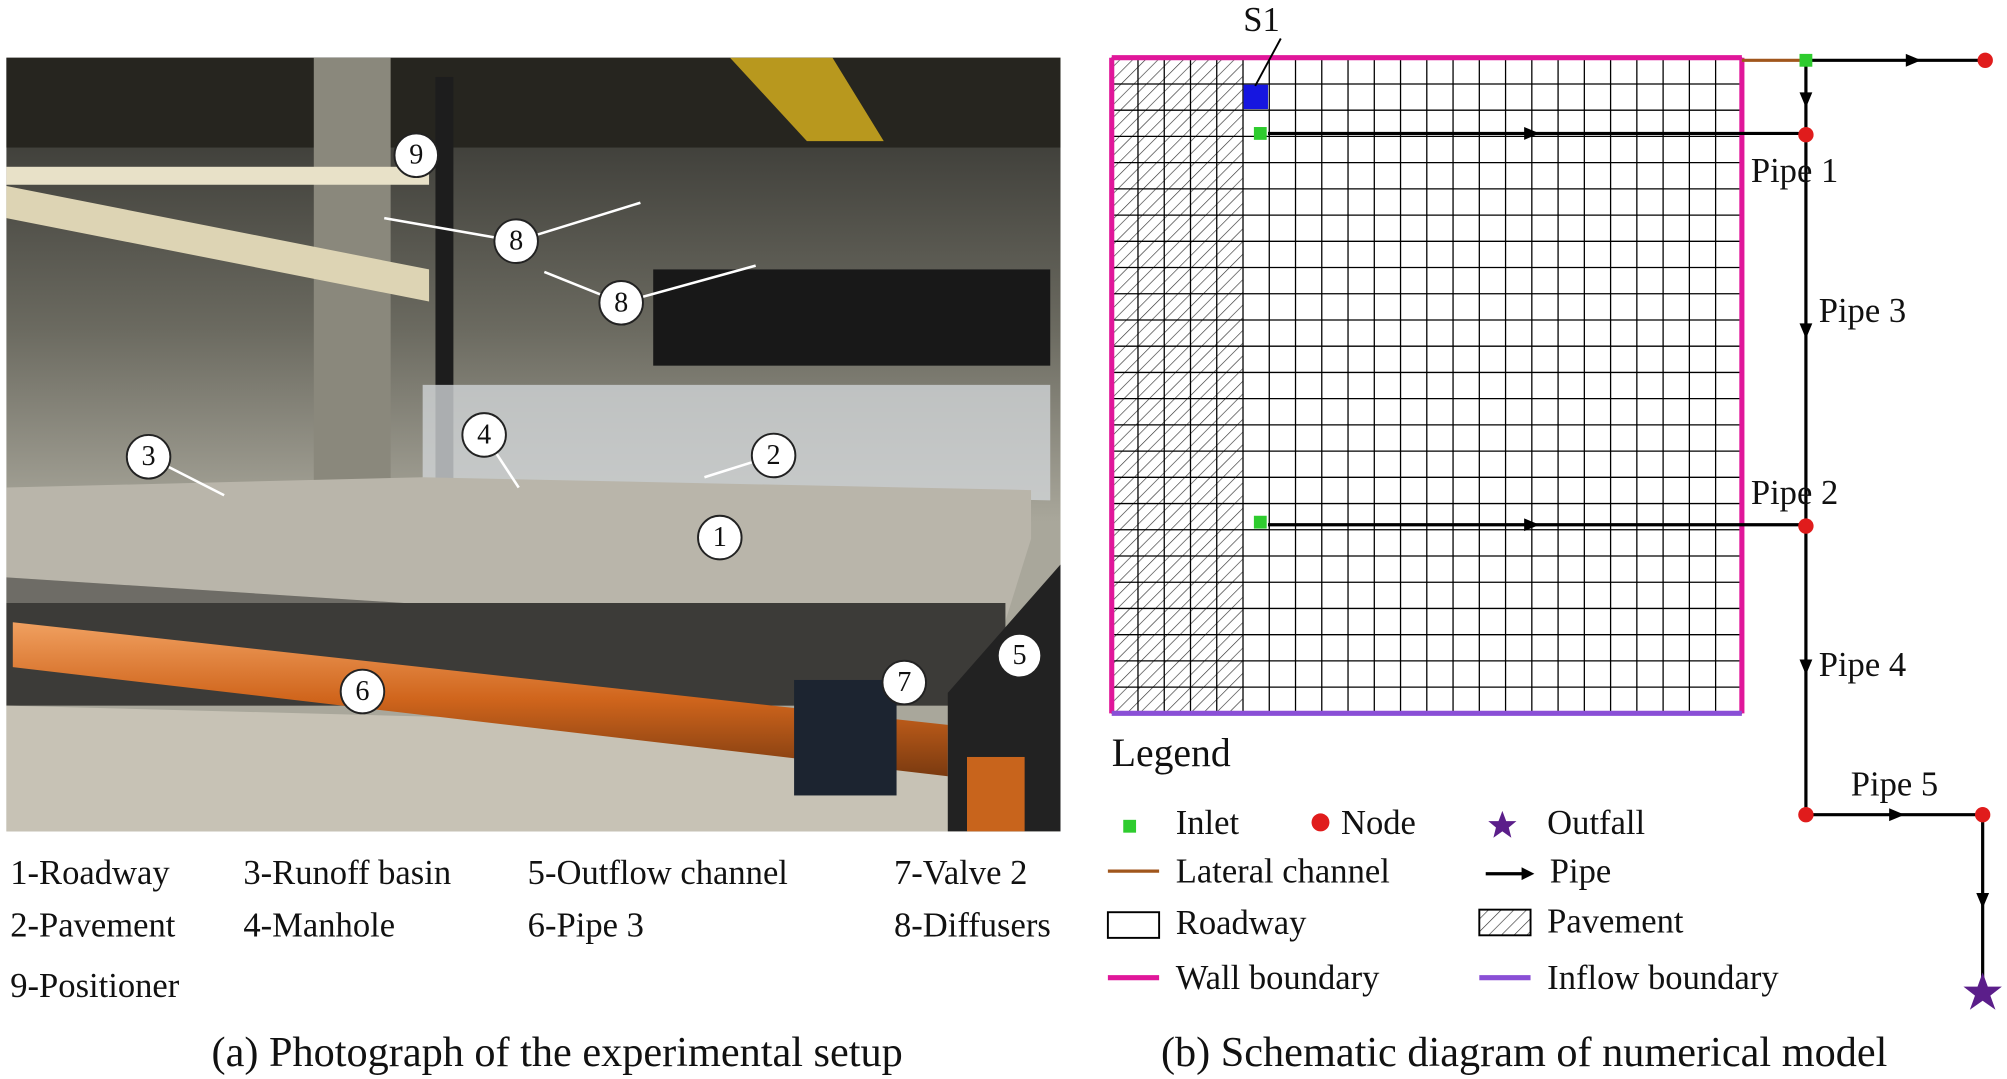  I want to click on pipe-label: Pipe 1, so click(1794, 171).